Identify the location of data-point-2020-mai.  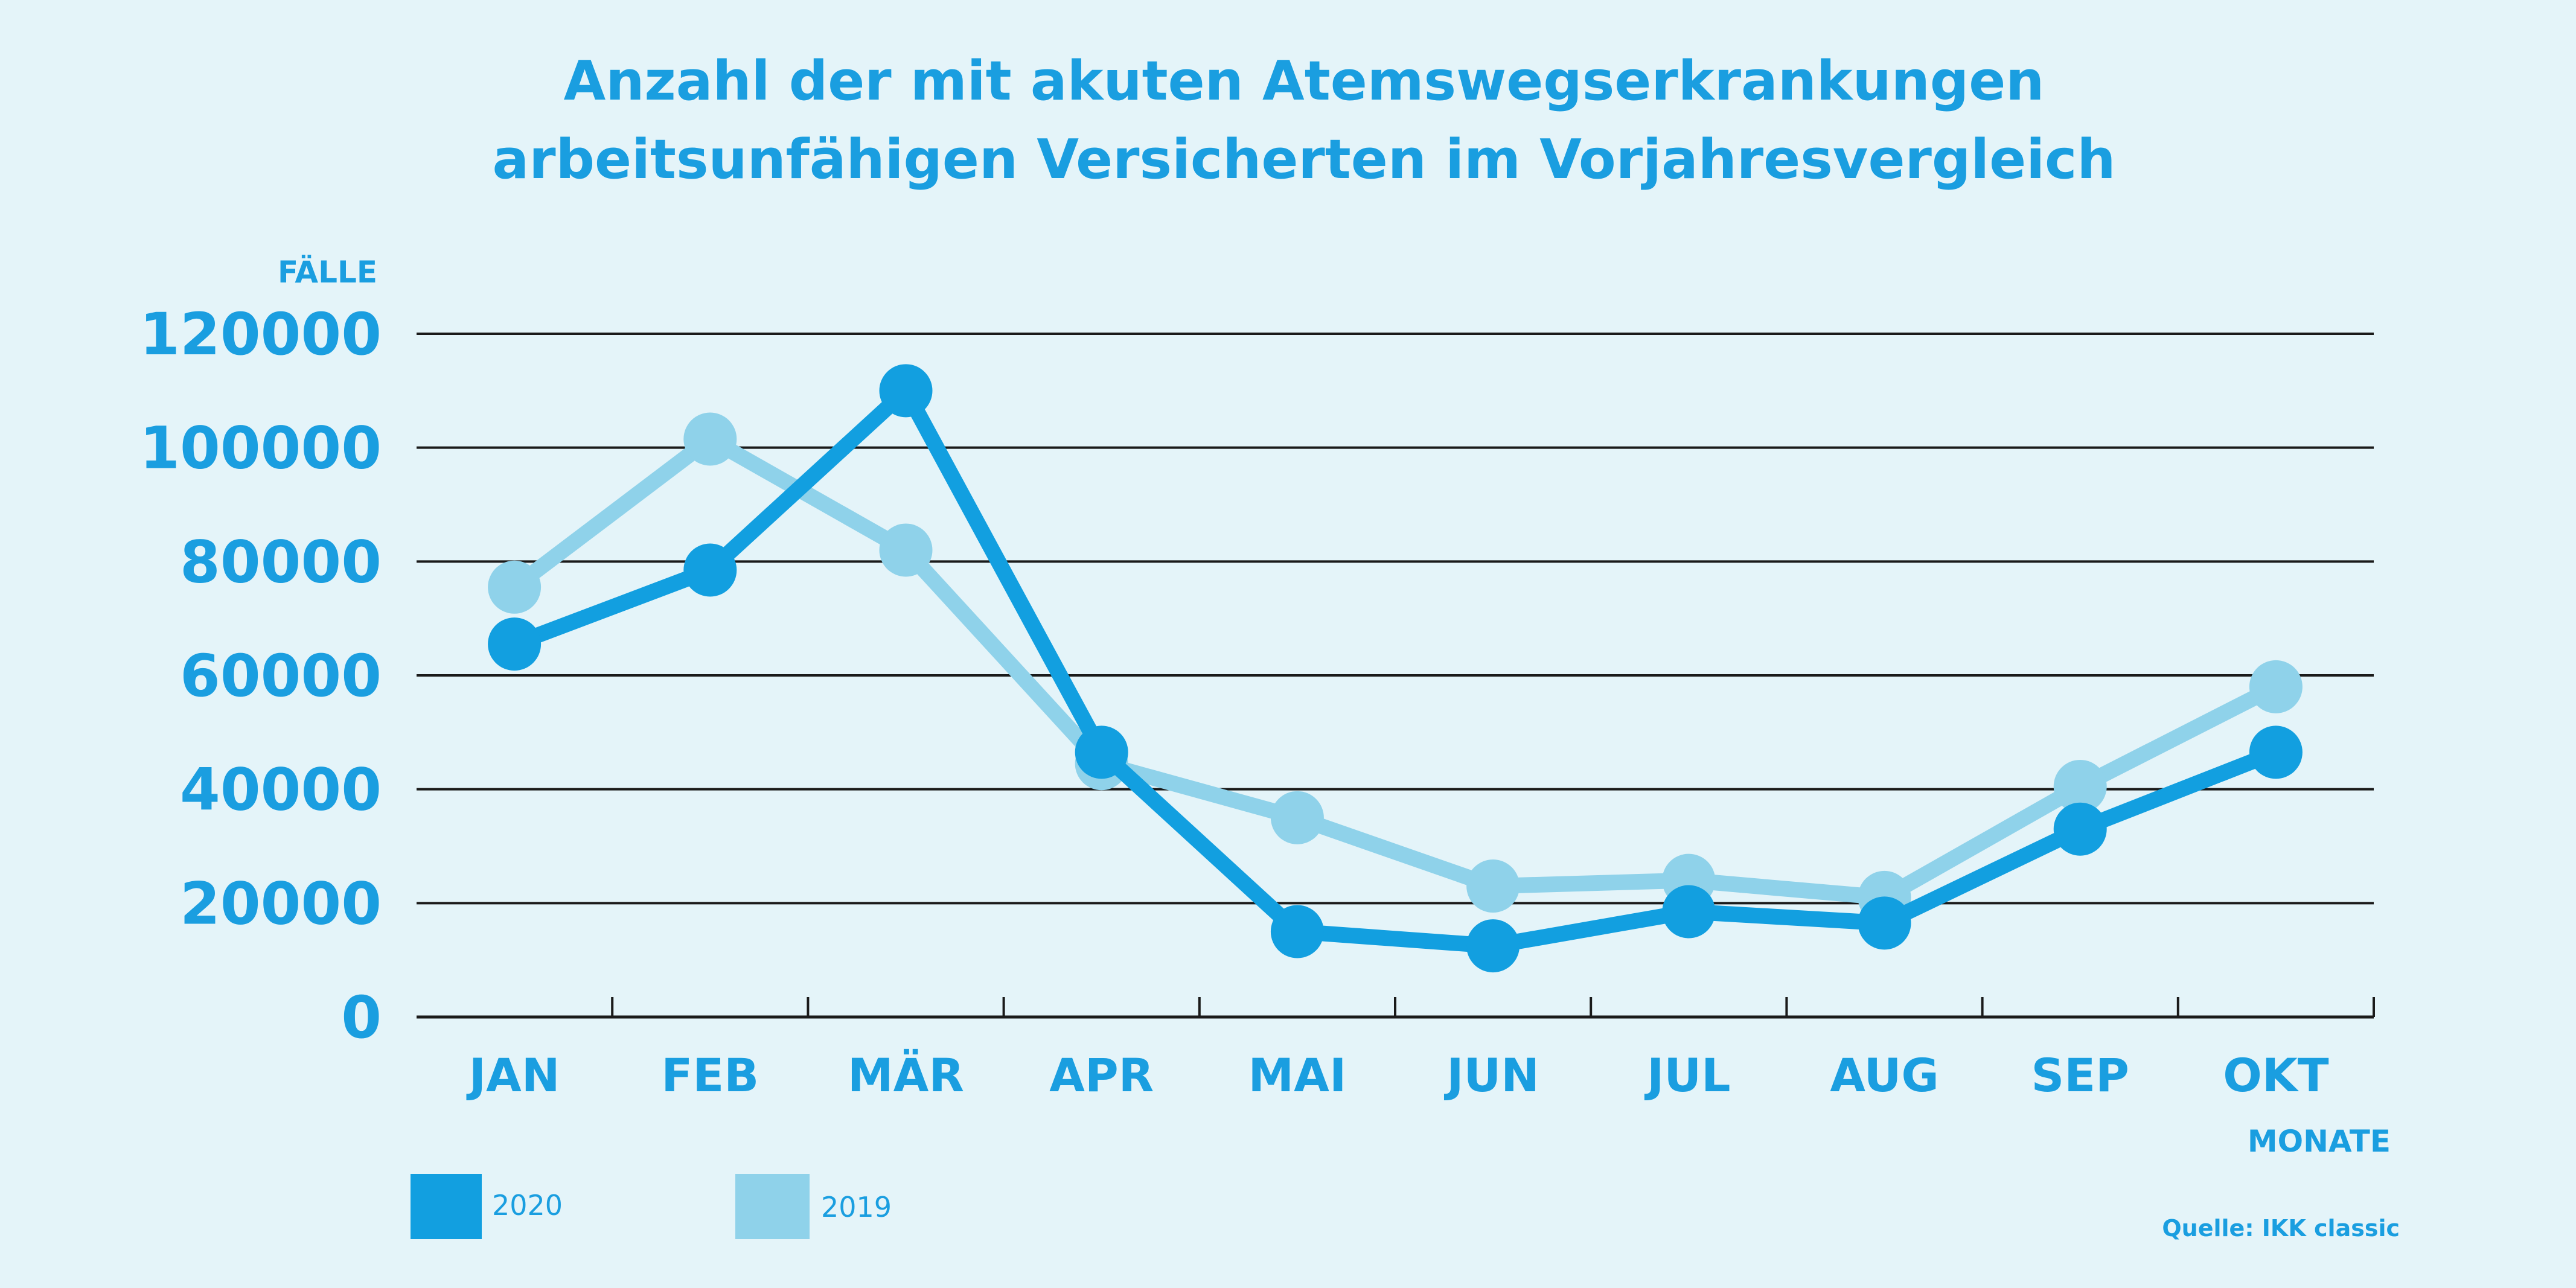
(1297, 931).